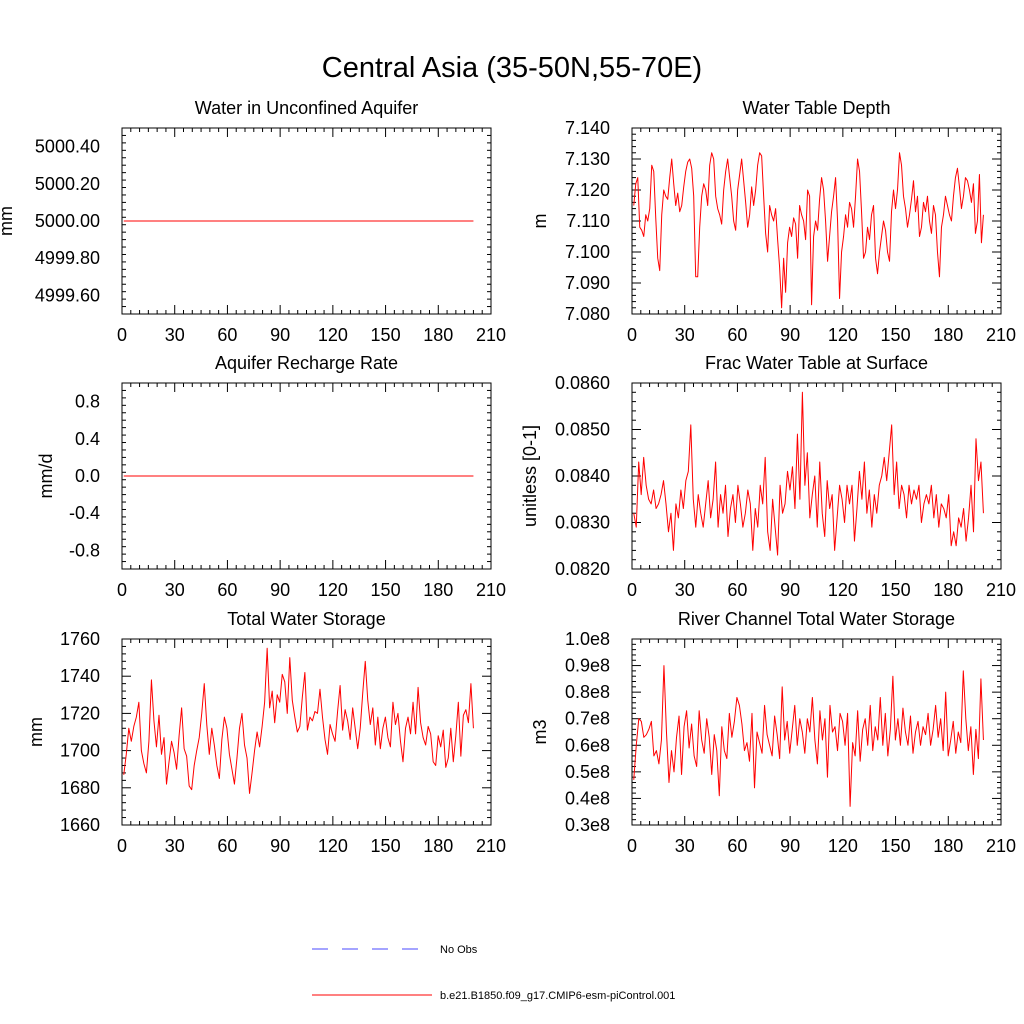 Image resolution: width=1024 pixels, height=1024 pixels. I want to click on y-axis-label: m, so click(540, 221).